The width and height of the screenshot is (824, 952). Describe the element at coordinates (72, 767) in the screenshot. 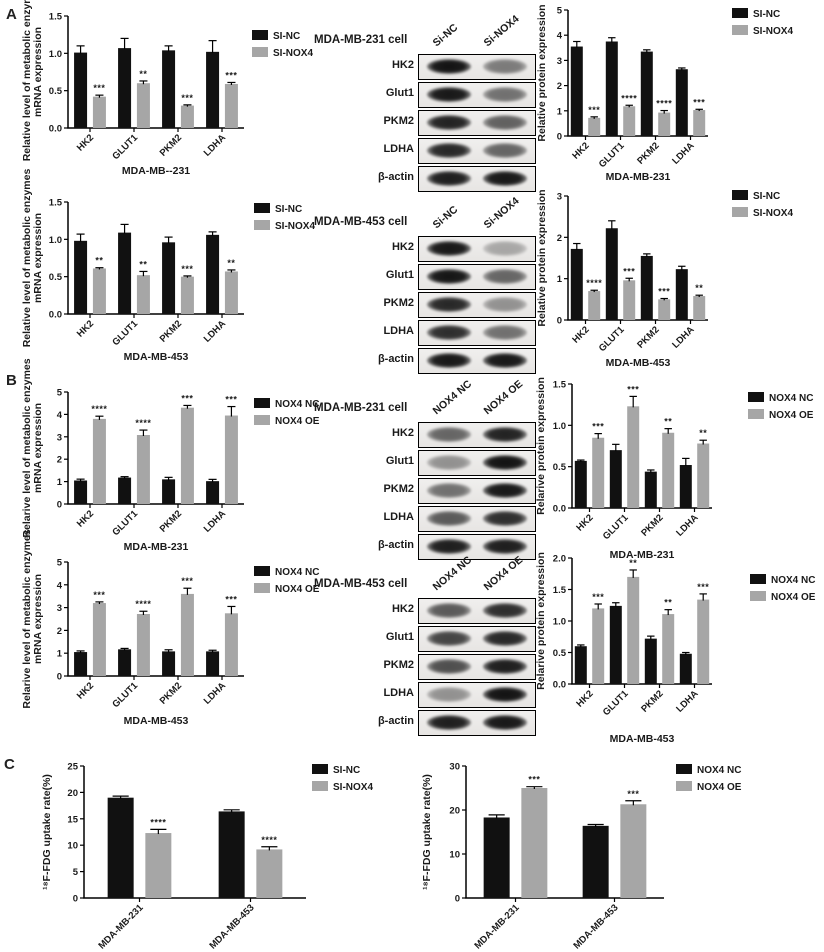

I see `y-tick-label: 25` at that location.